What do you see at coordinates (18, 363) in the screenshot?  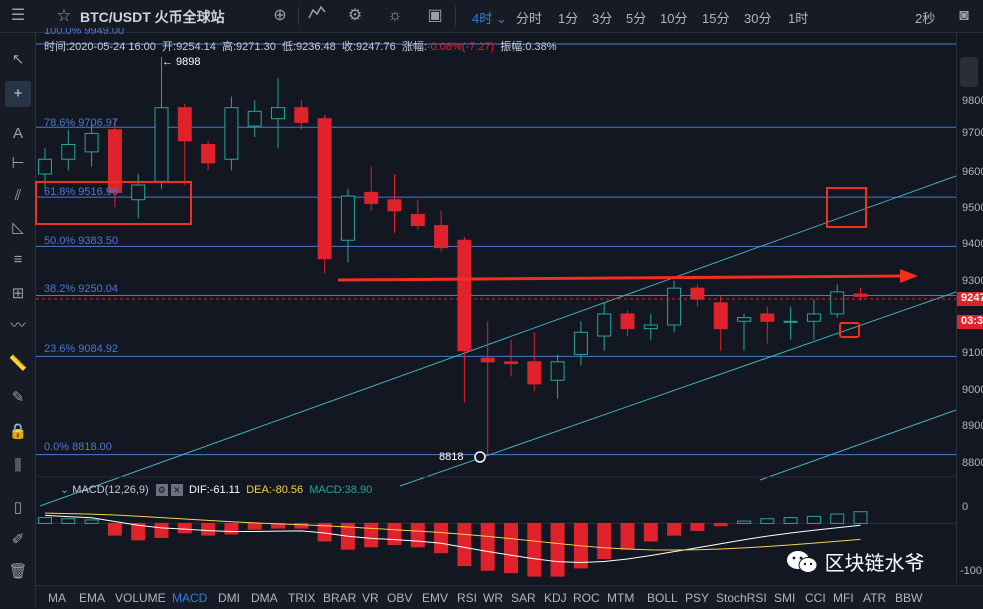 I see `ruler-icon: 📏` at bounding box center [18, 363].